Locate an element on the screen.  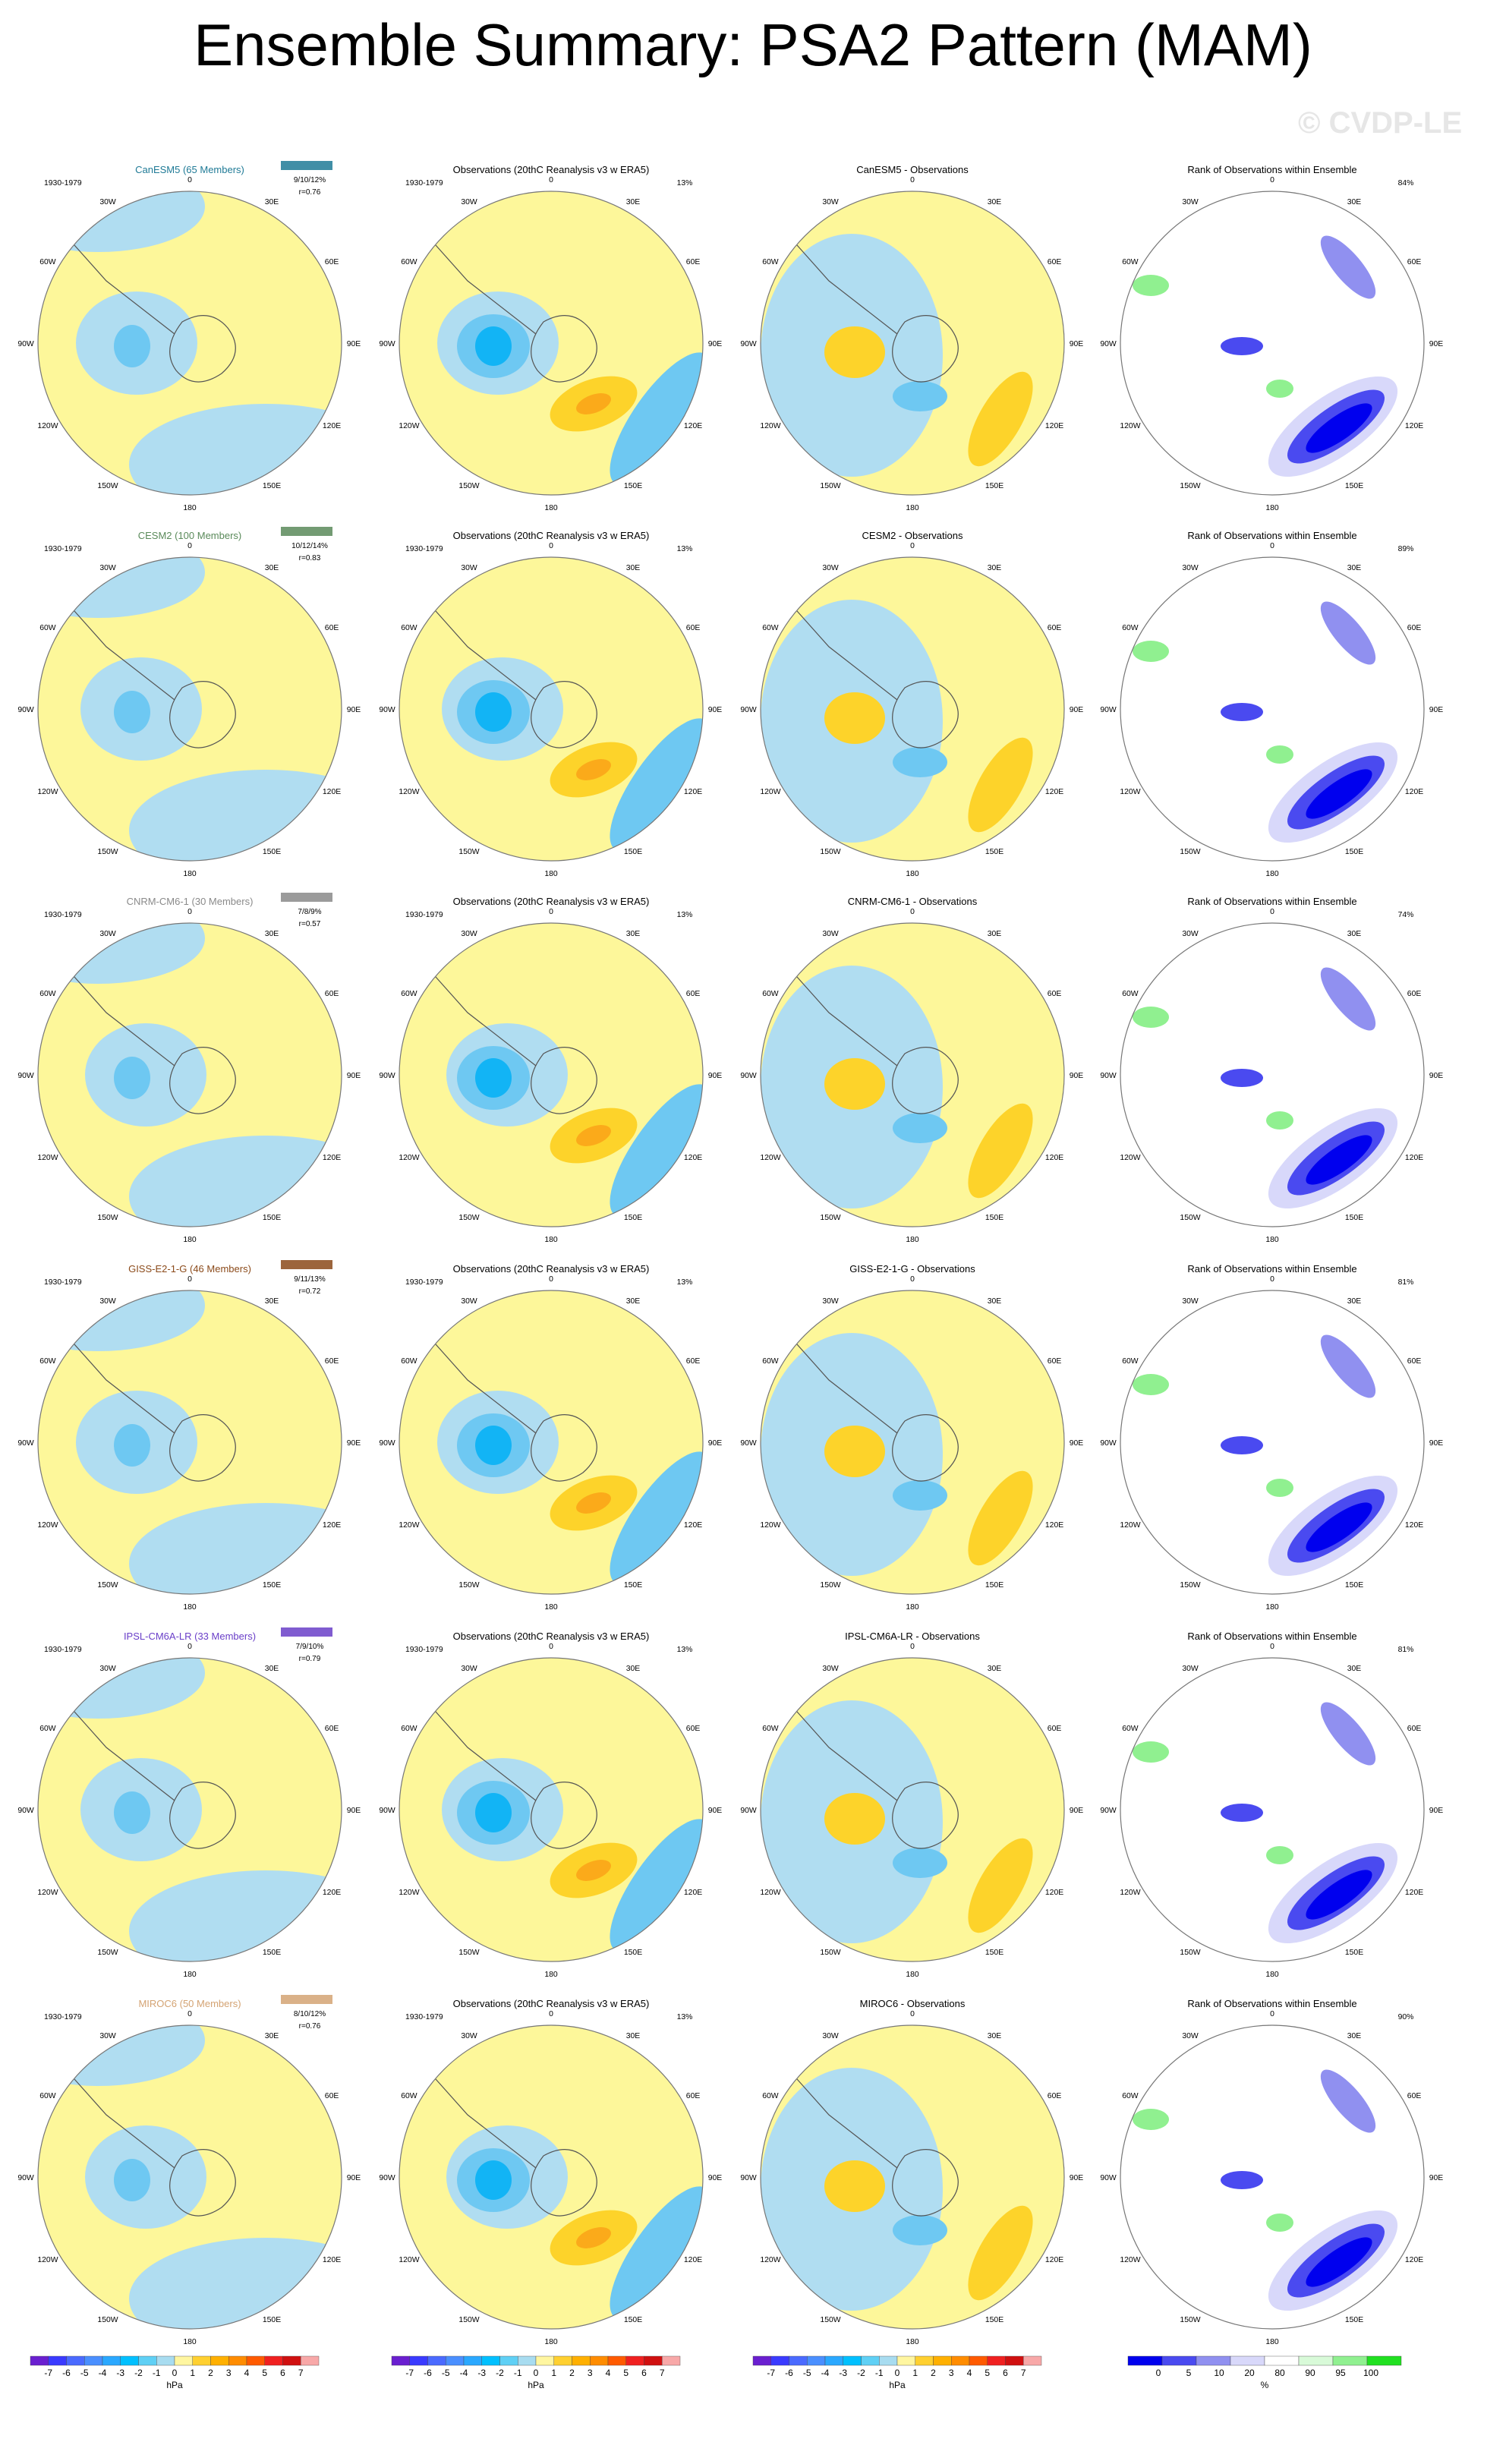
stats-label: 9/11/13% is located at coordinates (310, 1280).